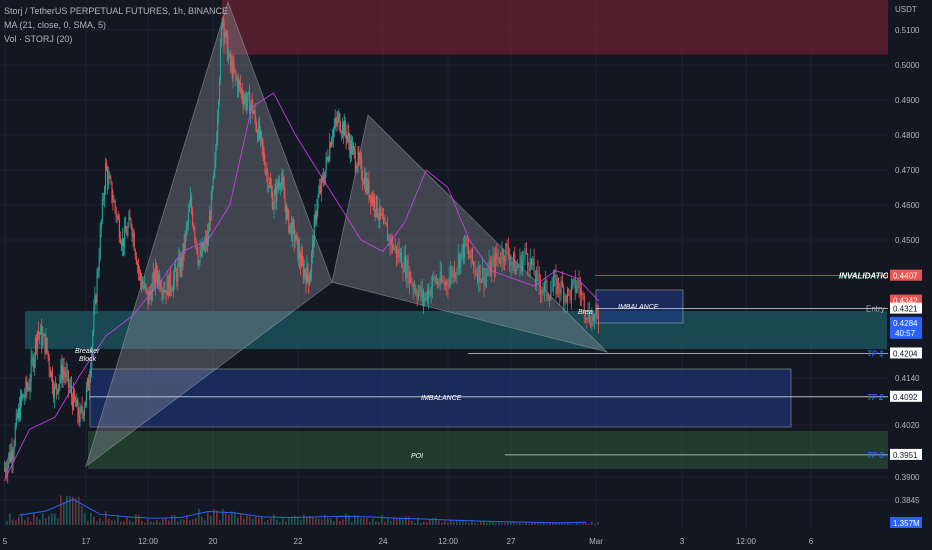 This screenshot has width=932, height=550. Describe the element at coordinates (907, 30) in the screenshot. I see `y-tick-label: 0.5100` at that location.